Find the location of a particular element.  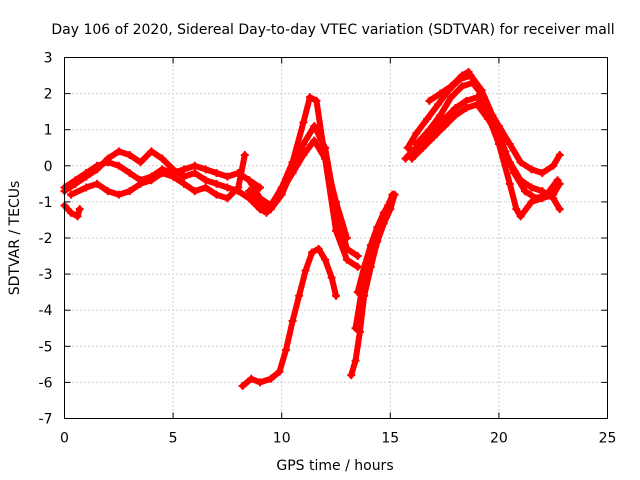

y-tick-label: 1 is located at coordinates (48, 131).